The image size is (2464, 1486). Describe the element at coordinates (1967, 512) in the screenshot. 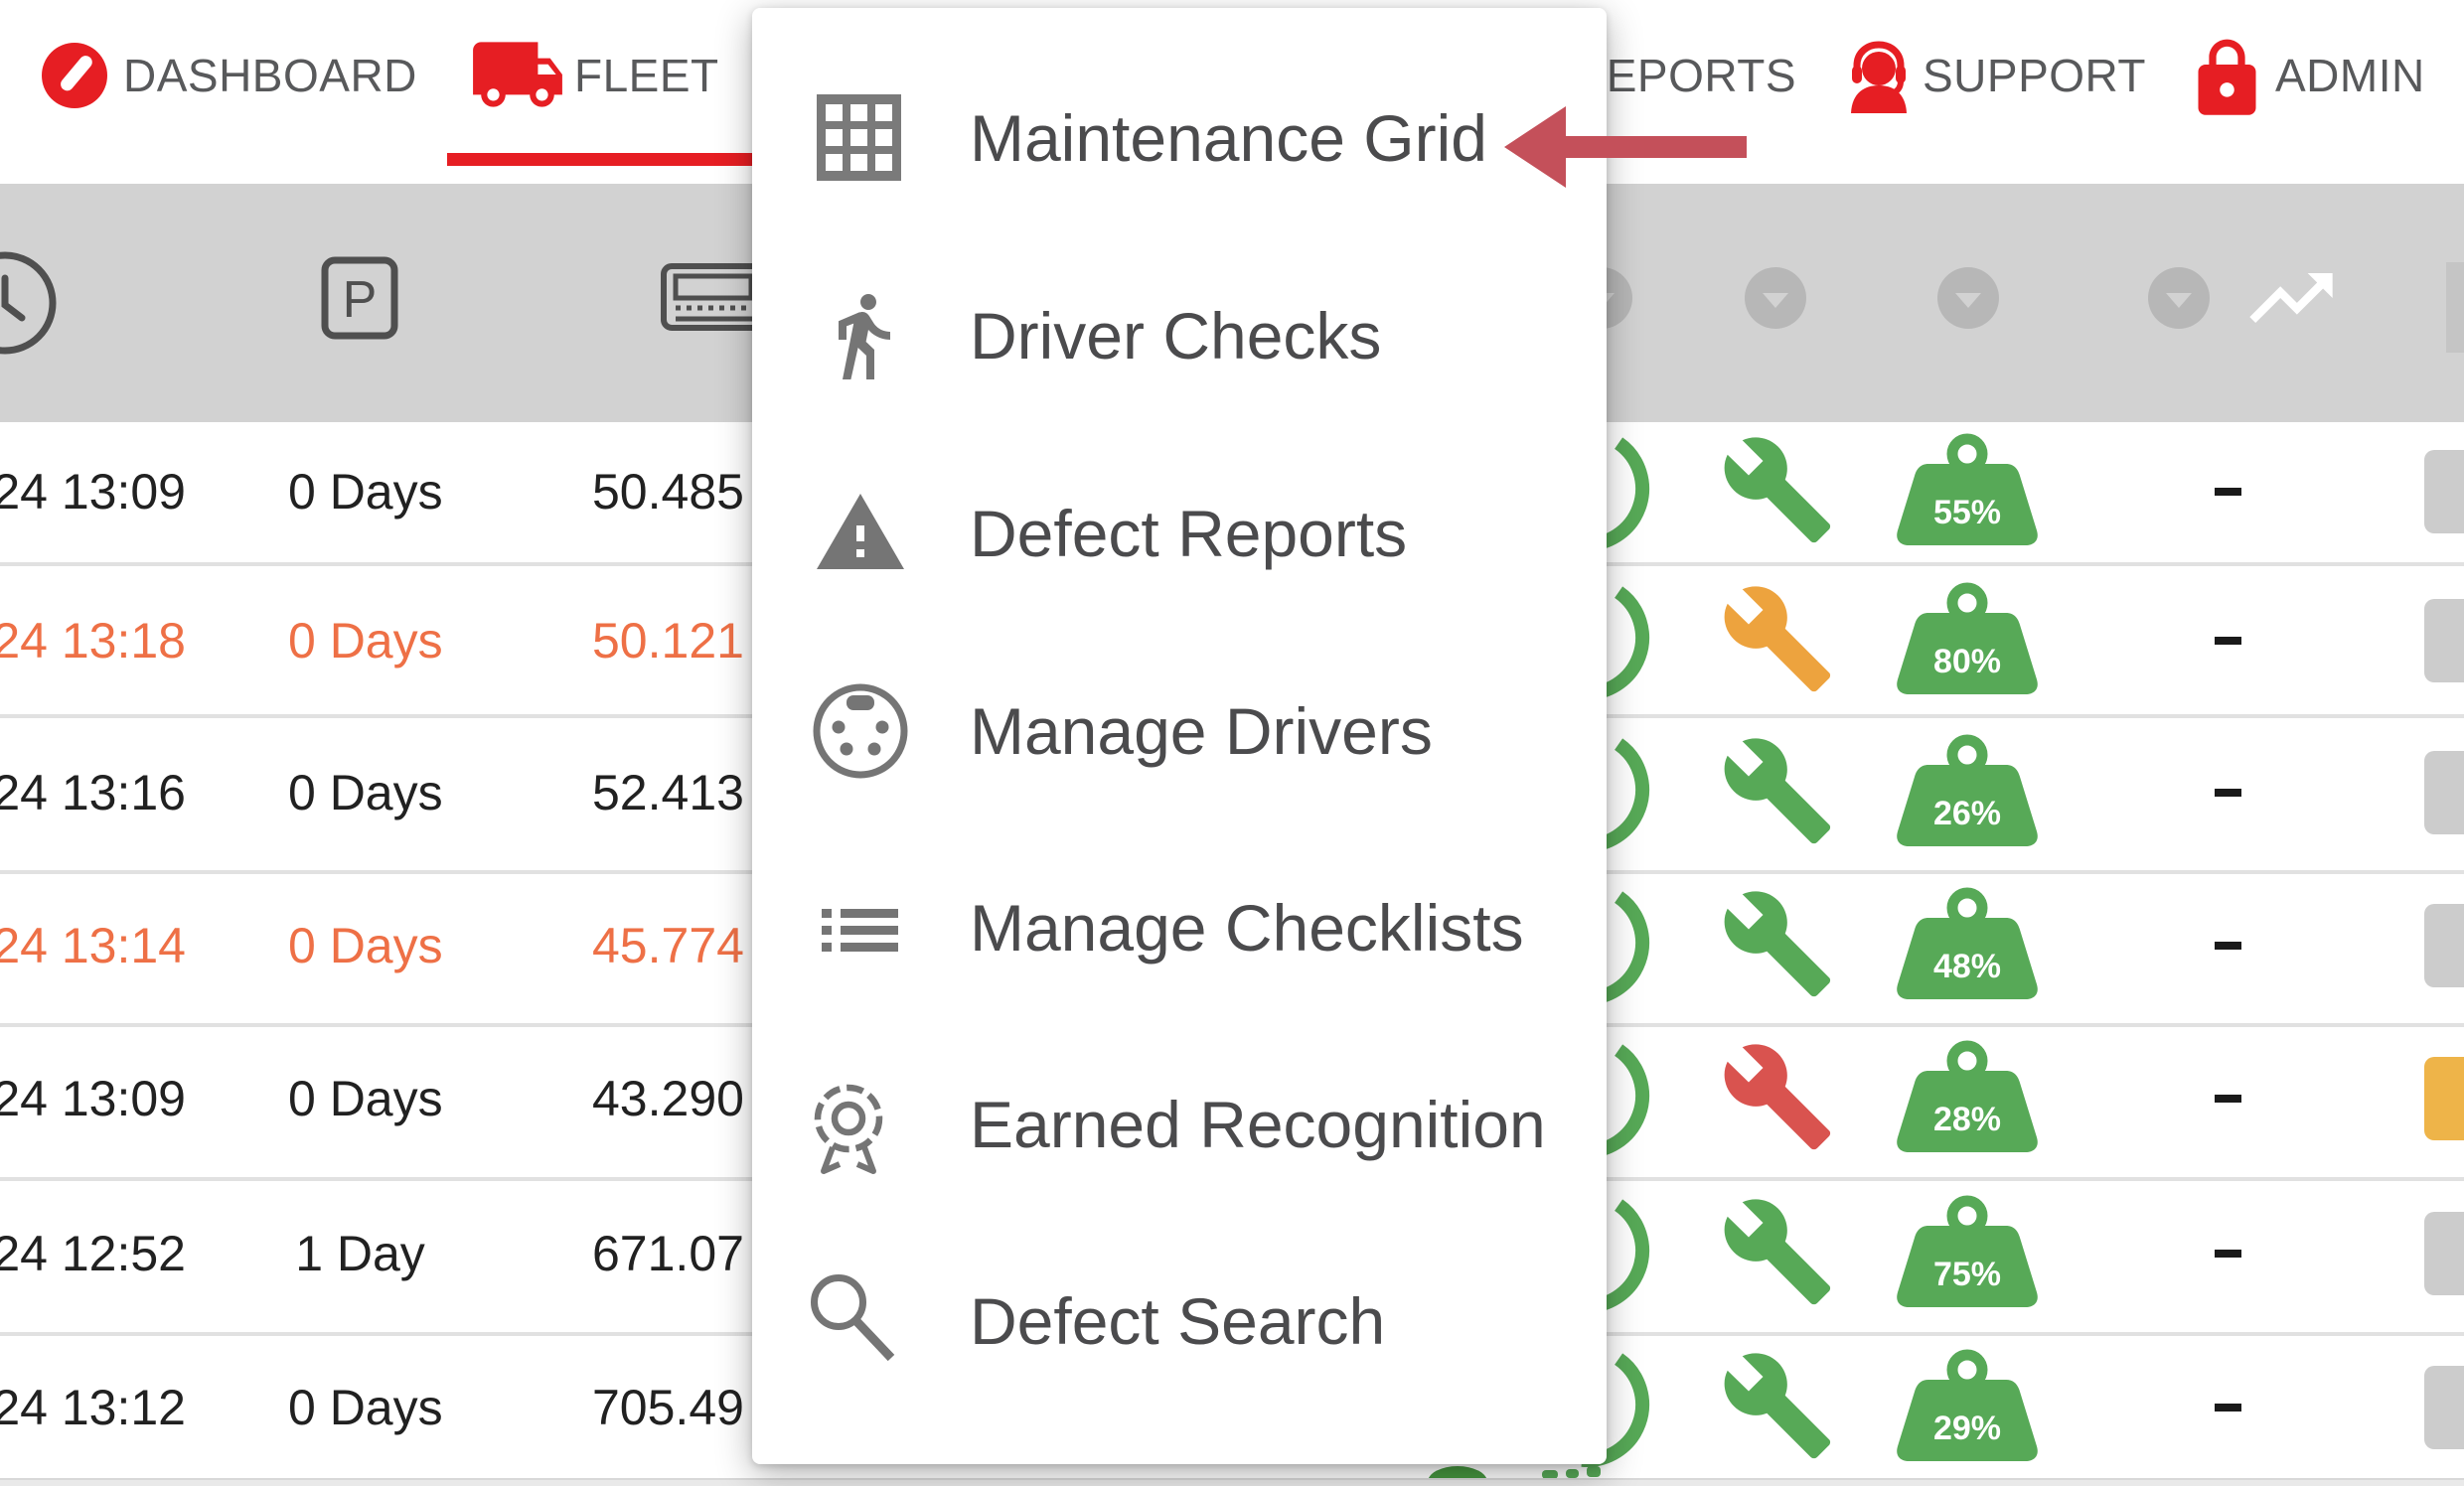

I see `svg-text: 55%` at that location.